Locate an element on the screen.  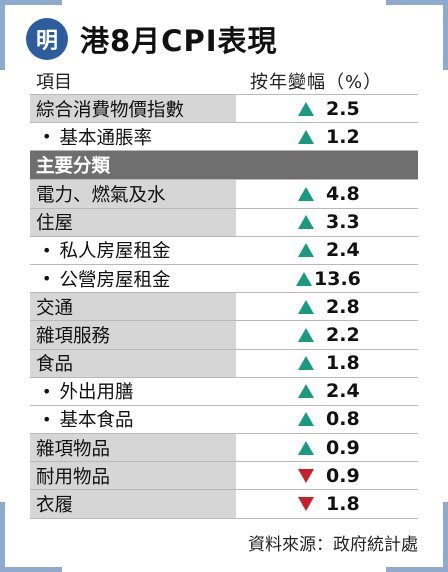
table-row: 衣履 1.8 is located at coordinates (224, 504).